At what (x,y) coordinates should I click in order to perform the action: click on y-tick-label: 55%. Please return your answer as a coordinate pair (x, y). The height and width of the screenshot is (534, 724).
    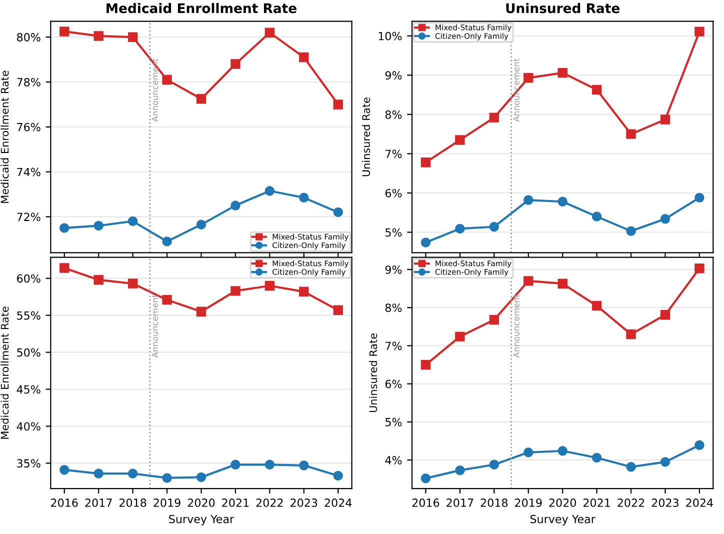
    Looking at the image, I should click on (28, 315).